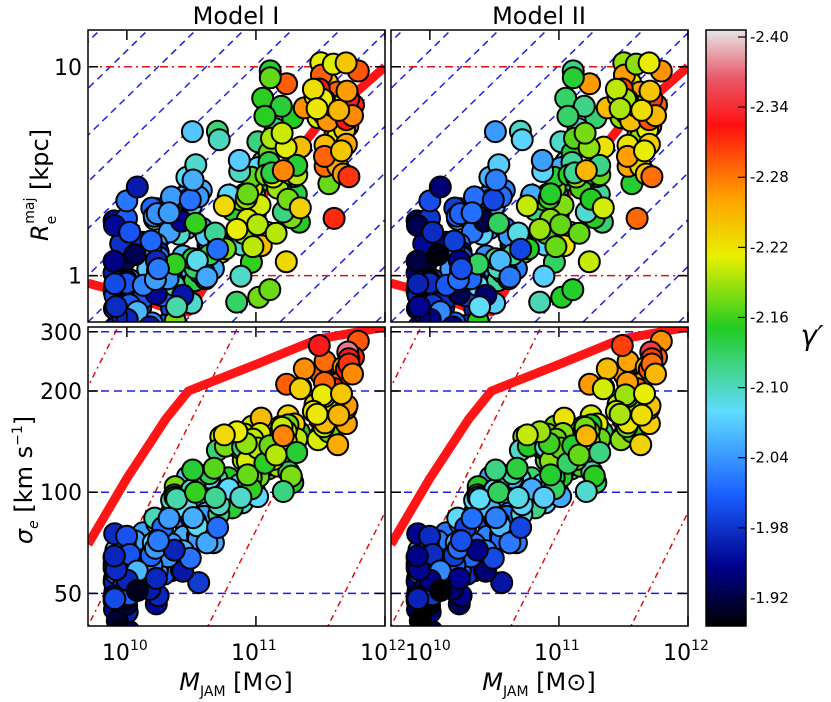 Image resolution: width=831 pixels, height=702 pixels. I want to click on x-tick-label: 1011, so click(254, 652).